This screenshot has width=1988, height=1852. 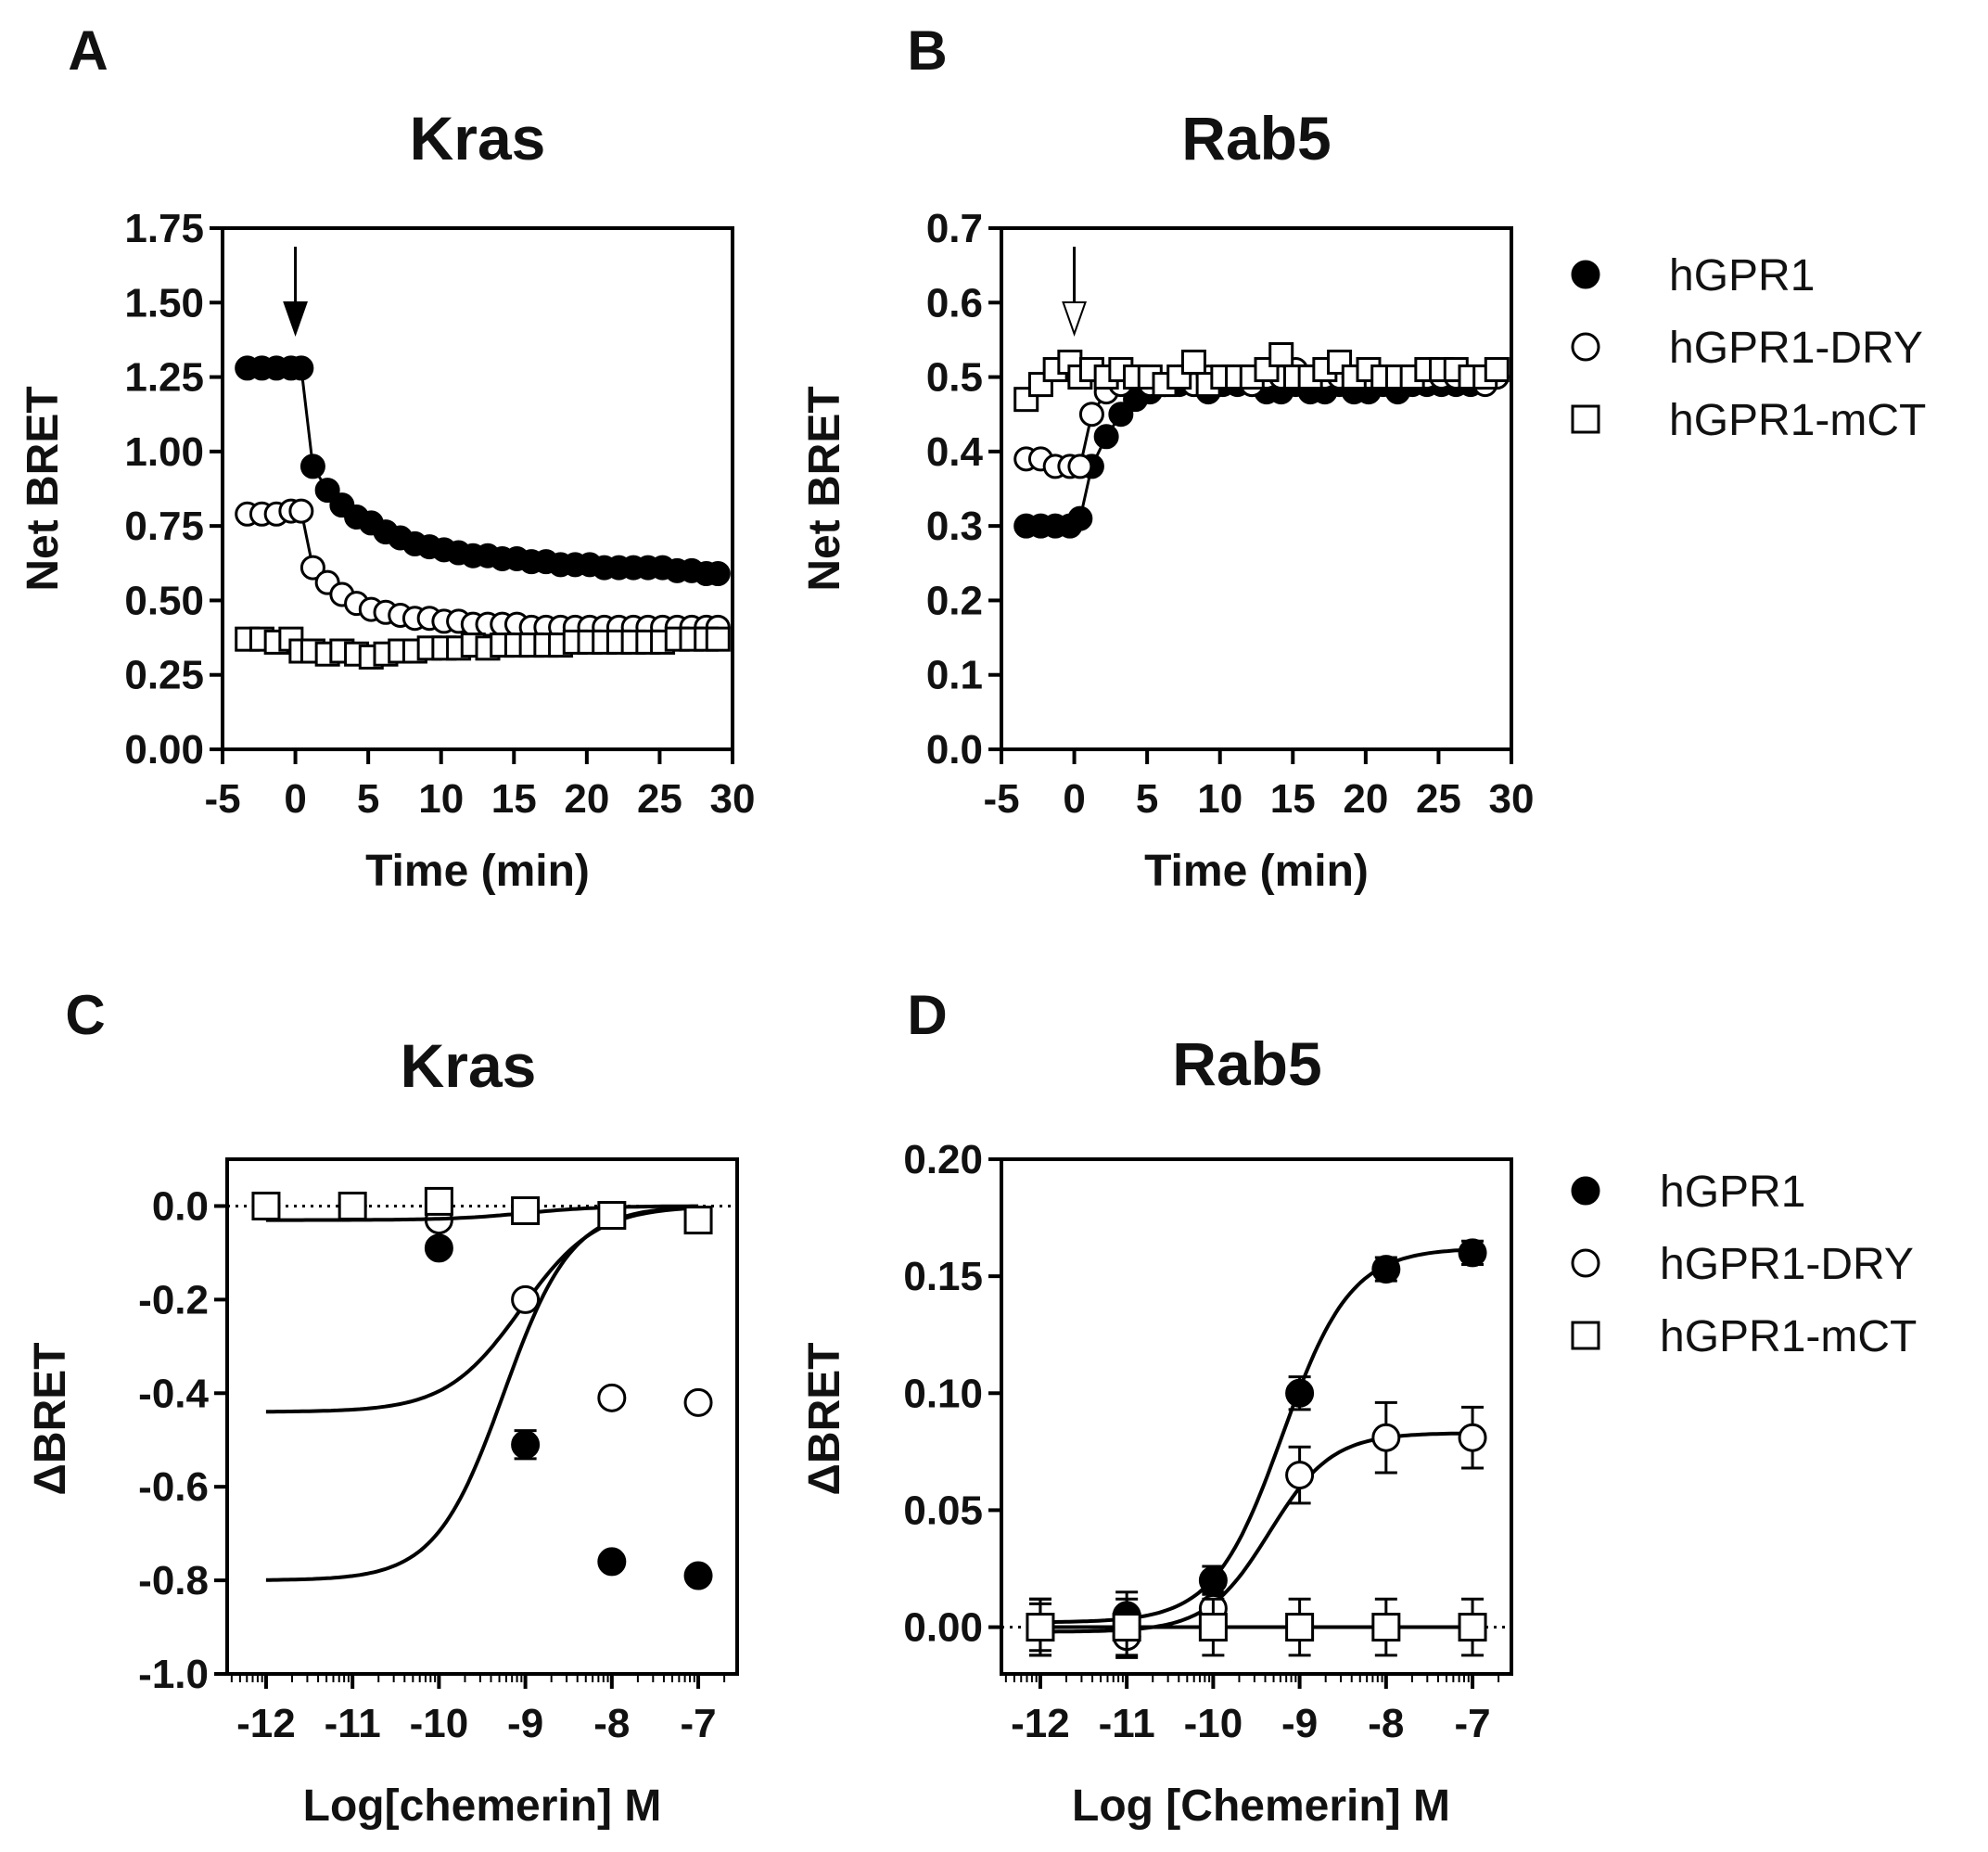 What do you see at coordinates (164, 452) in the screenshot?
I see `y-tick-label: 1.00` at bounding box center [164, 452].